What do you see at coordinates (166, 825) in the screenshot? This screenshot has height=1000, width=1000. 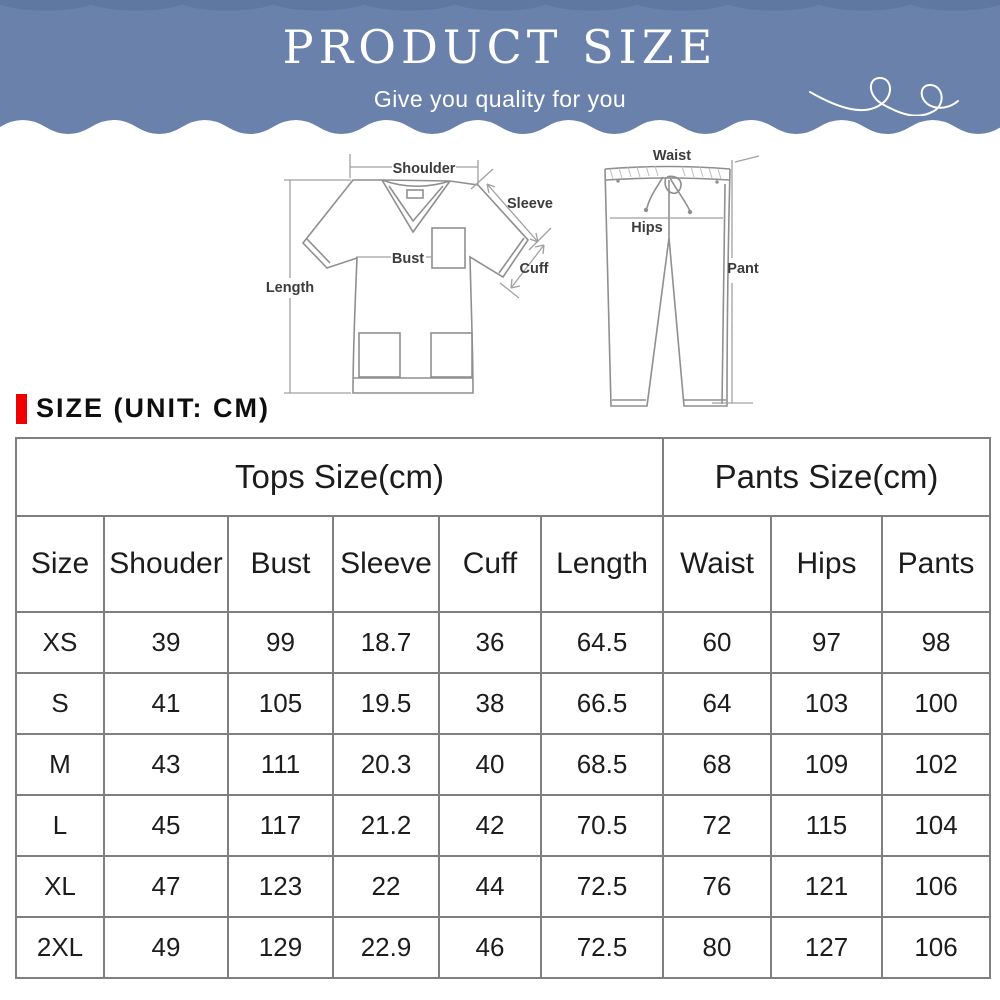 I see `table-cell: 45` at bounding box center [166, 825].